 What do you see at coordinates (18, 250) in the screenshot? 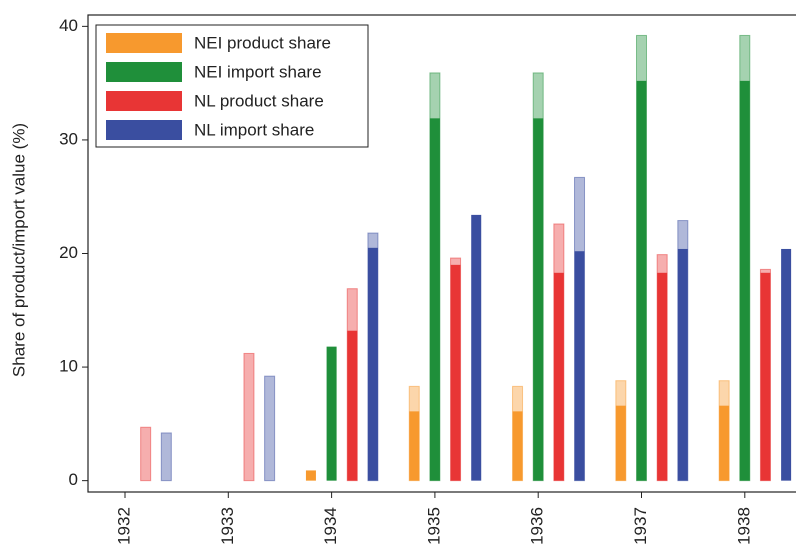
I see `y-axis-label: Share of product/import value (%)` at bounding box center [18, 250].